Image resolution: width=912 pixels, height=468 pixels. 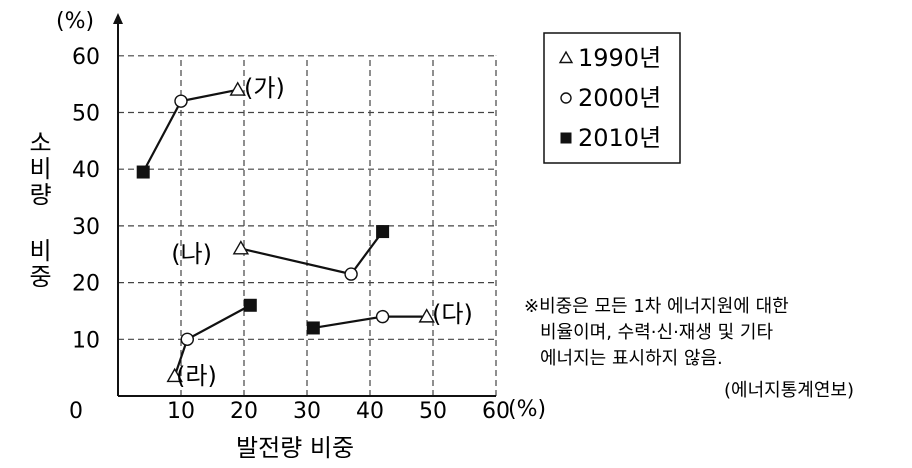 I want to click on legend-marker-triangle, so click(x=566, y=57).